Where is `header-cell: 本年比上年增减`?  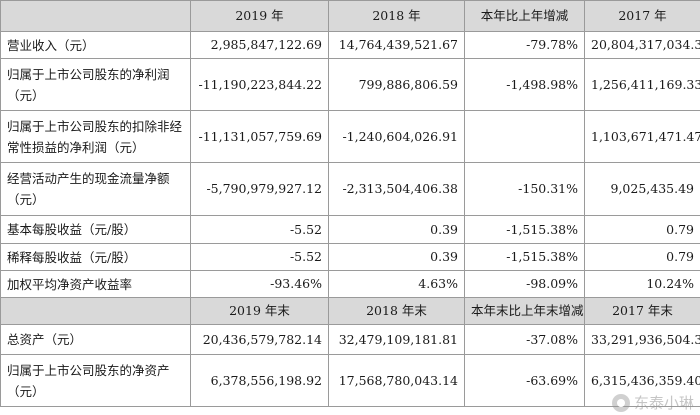
header-cell: 本年比上年增减 is located at coordinates (524, 16).